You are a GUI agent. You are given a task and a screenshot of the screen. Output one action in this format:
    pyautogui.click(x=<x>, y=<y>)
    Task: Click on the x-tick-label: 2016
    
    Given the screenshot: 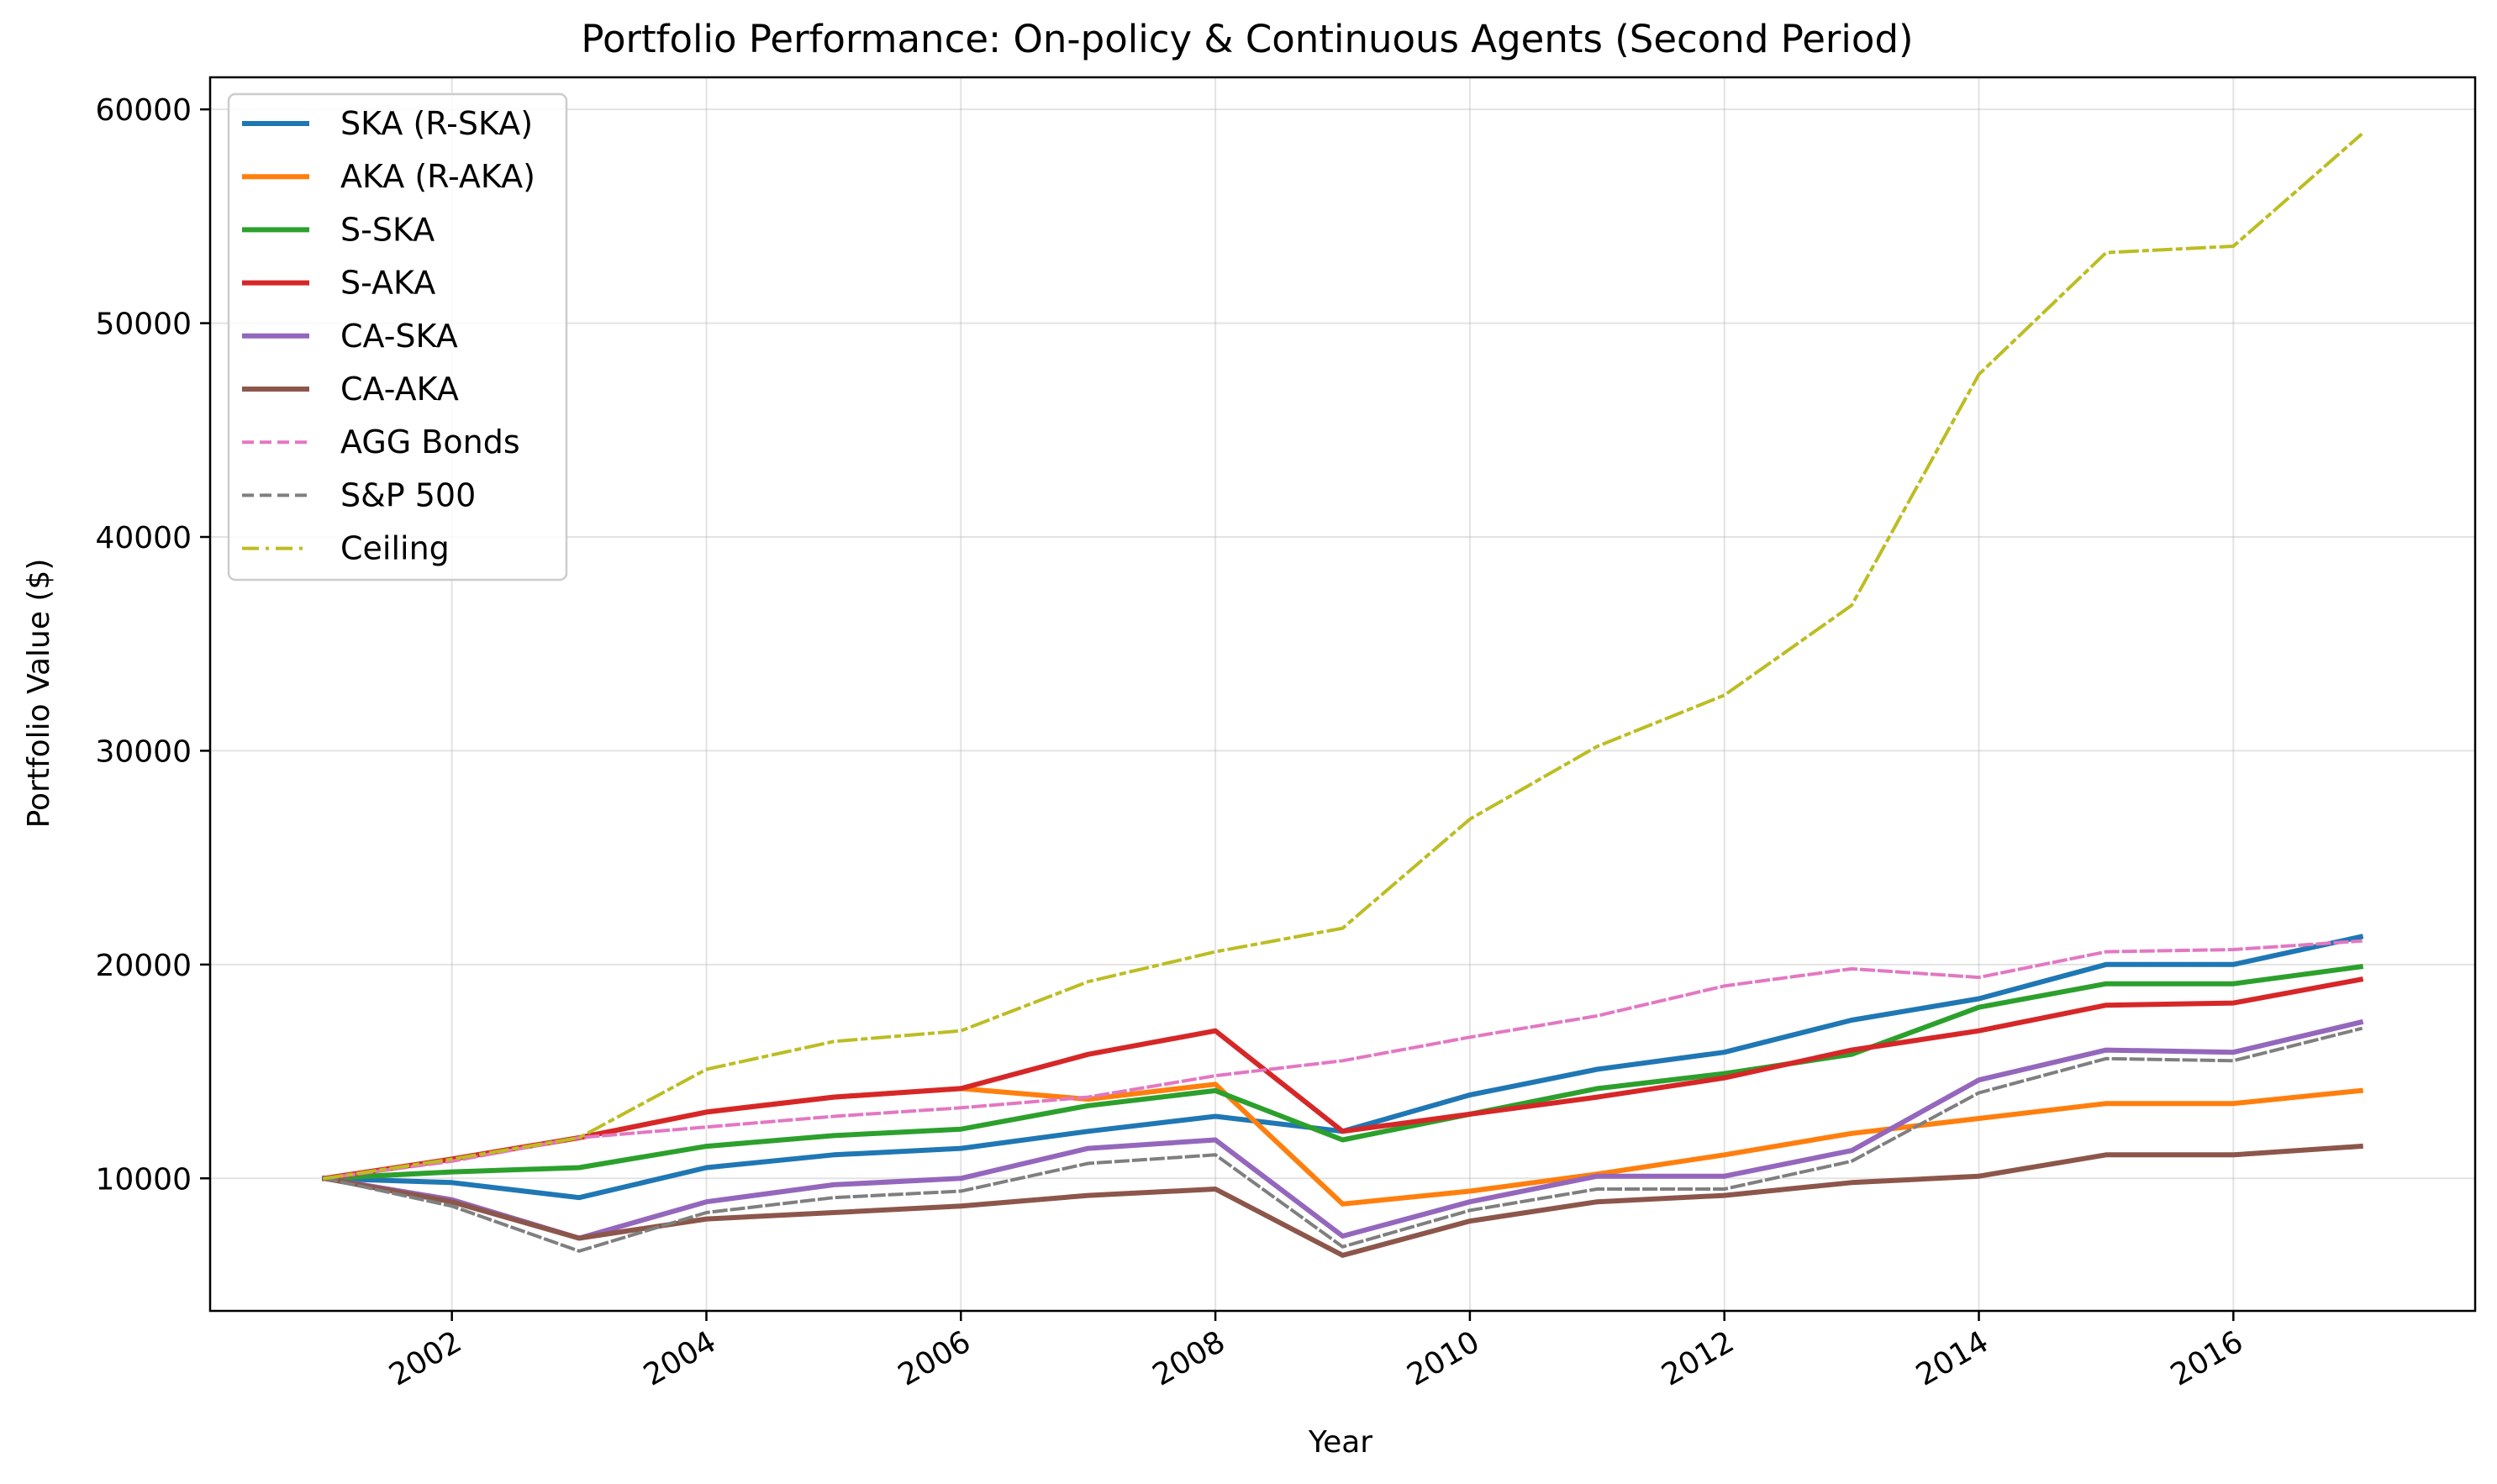 What is the action you would take?
    pyautogui.click(x=2207, y=1358)
    